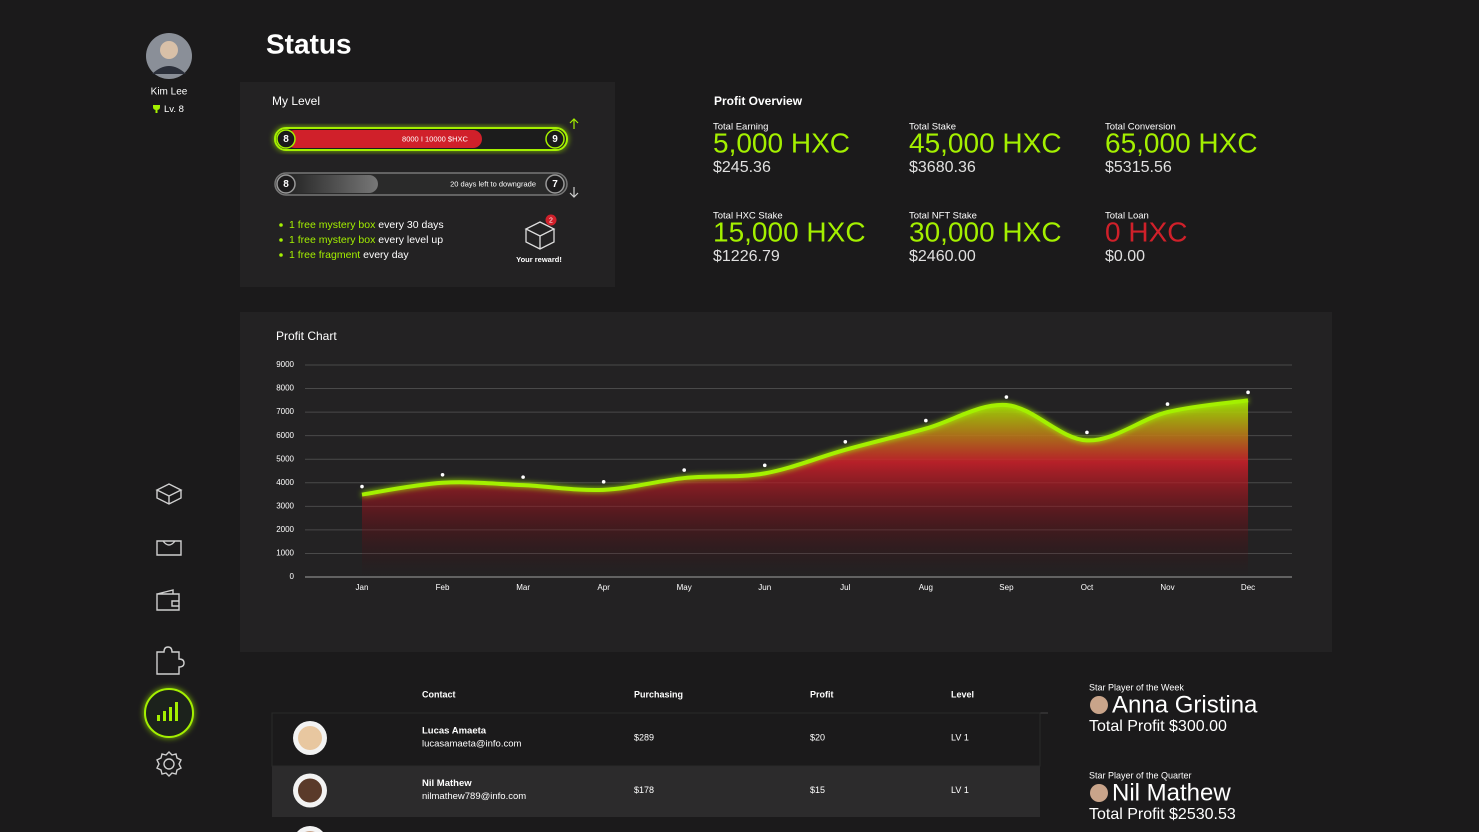 The image size is (1479, 832). I want to click on reward-badge, so click(551, 220).